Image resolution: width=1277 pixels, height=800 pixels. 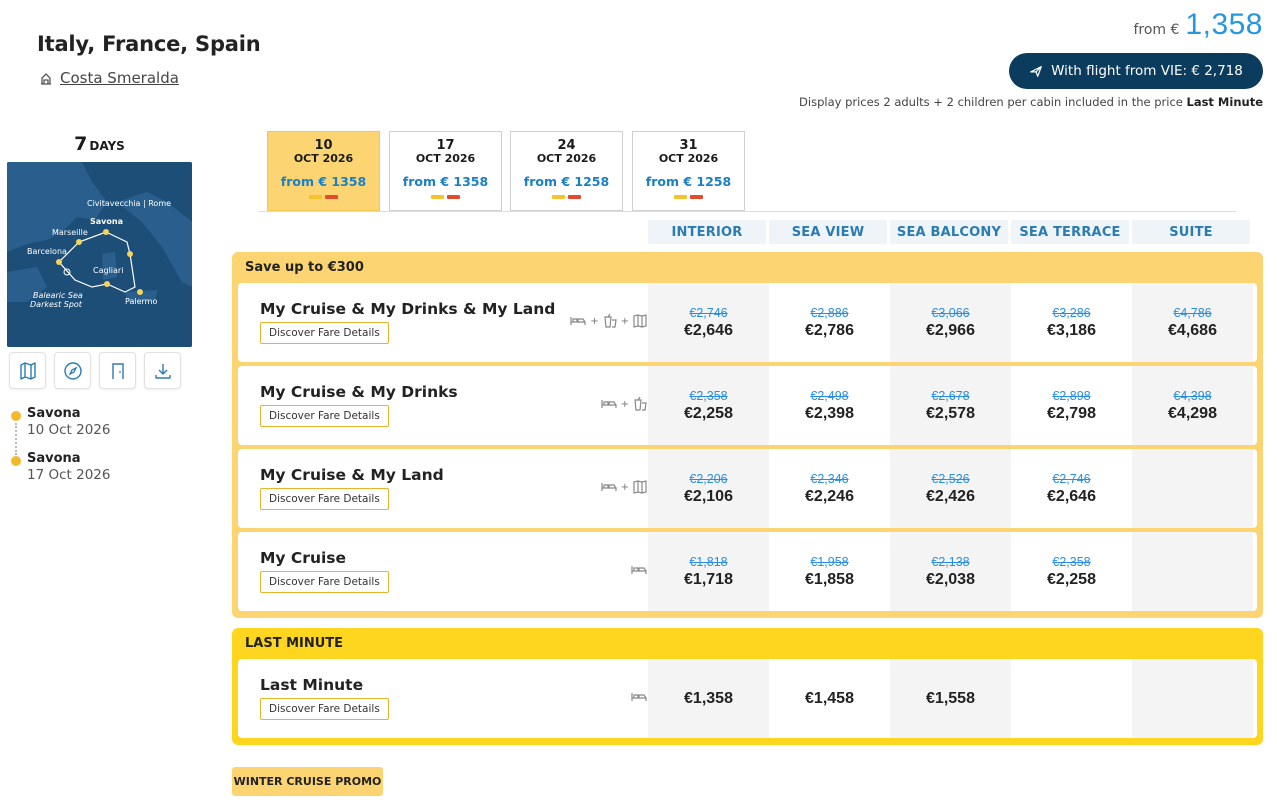 I want to click on plane-icon, so click(x=1036, y=71).